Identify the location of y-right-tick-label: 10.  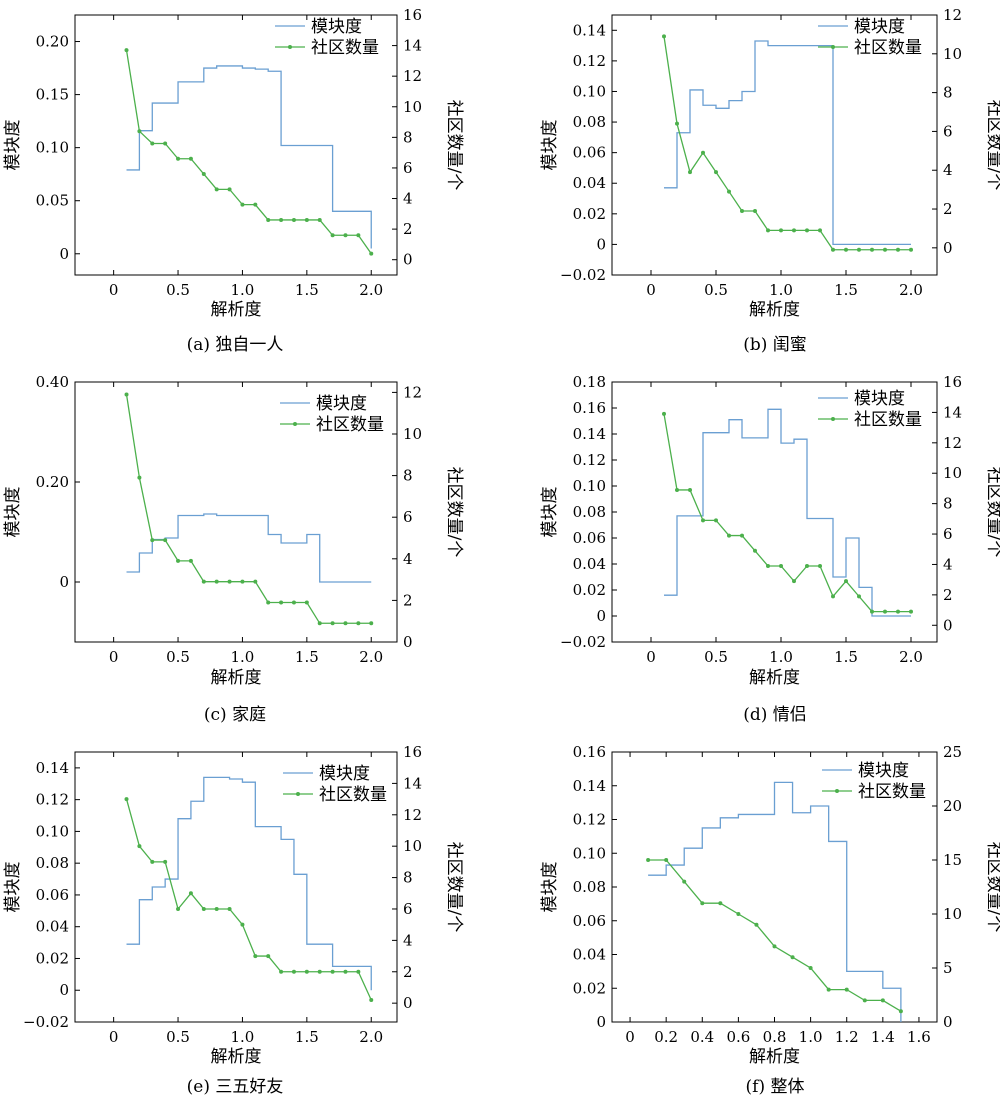
(952, 54).